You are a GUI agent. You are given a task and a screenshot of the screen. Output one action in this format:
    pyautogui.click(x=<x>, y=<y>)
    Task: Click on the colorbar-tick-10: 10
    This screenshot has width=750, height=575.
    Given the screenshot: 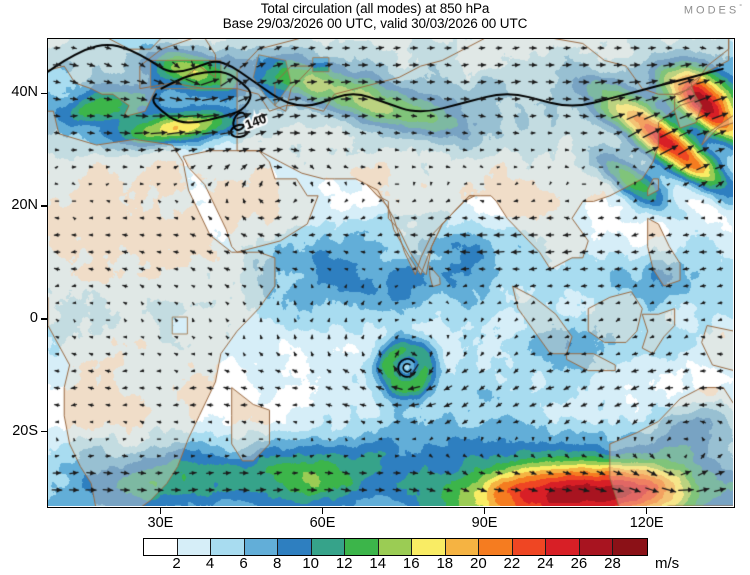 What is the action you would take?
    pyautogui.click(x=310, y=563)
    